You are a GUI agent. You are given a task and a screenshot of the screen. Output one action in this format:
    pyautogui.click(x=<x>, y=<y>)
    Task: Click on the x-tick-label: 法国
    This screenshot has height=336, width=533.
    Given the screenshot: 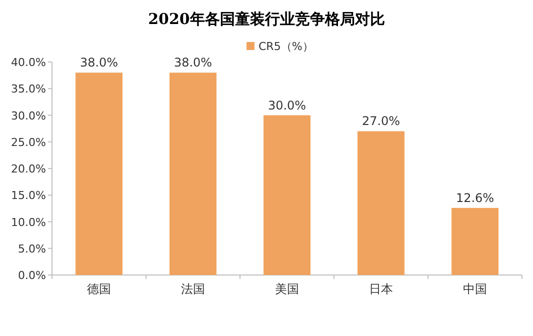 What is the action you would take?
    pyautogui.click(x=193, y=289)
    